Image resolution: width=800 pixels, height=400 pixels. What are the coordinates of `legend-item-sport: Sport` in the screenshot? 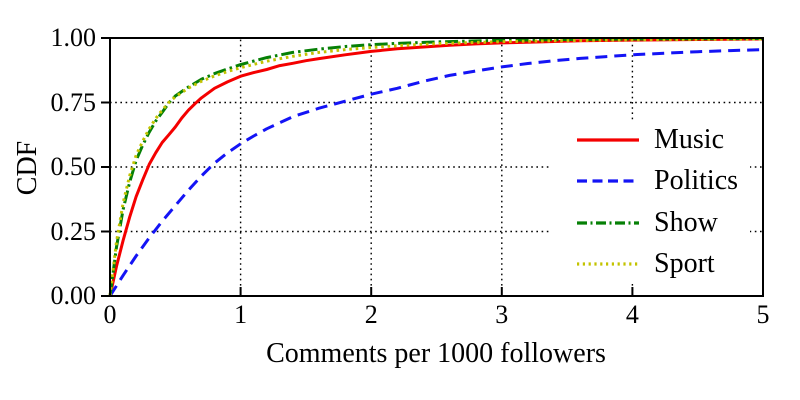 It's located at (651, 264).